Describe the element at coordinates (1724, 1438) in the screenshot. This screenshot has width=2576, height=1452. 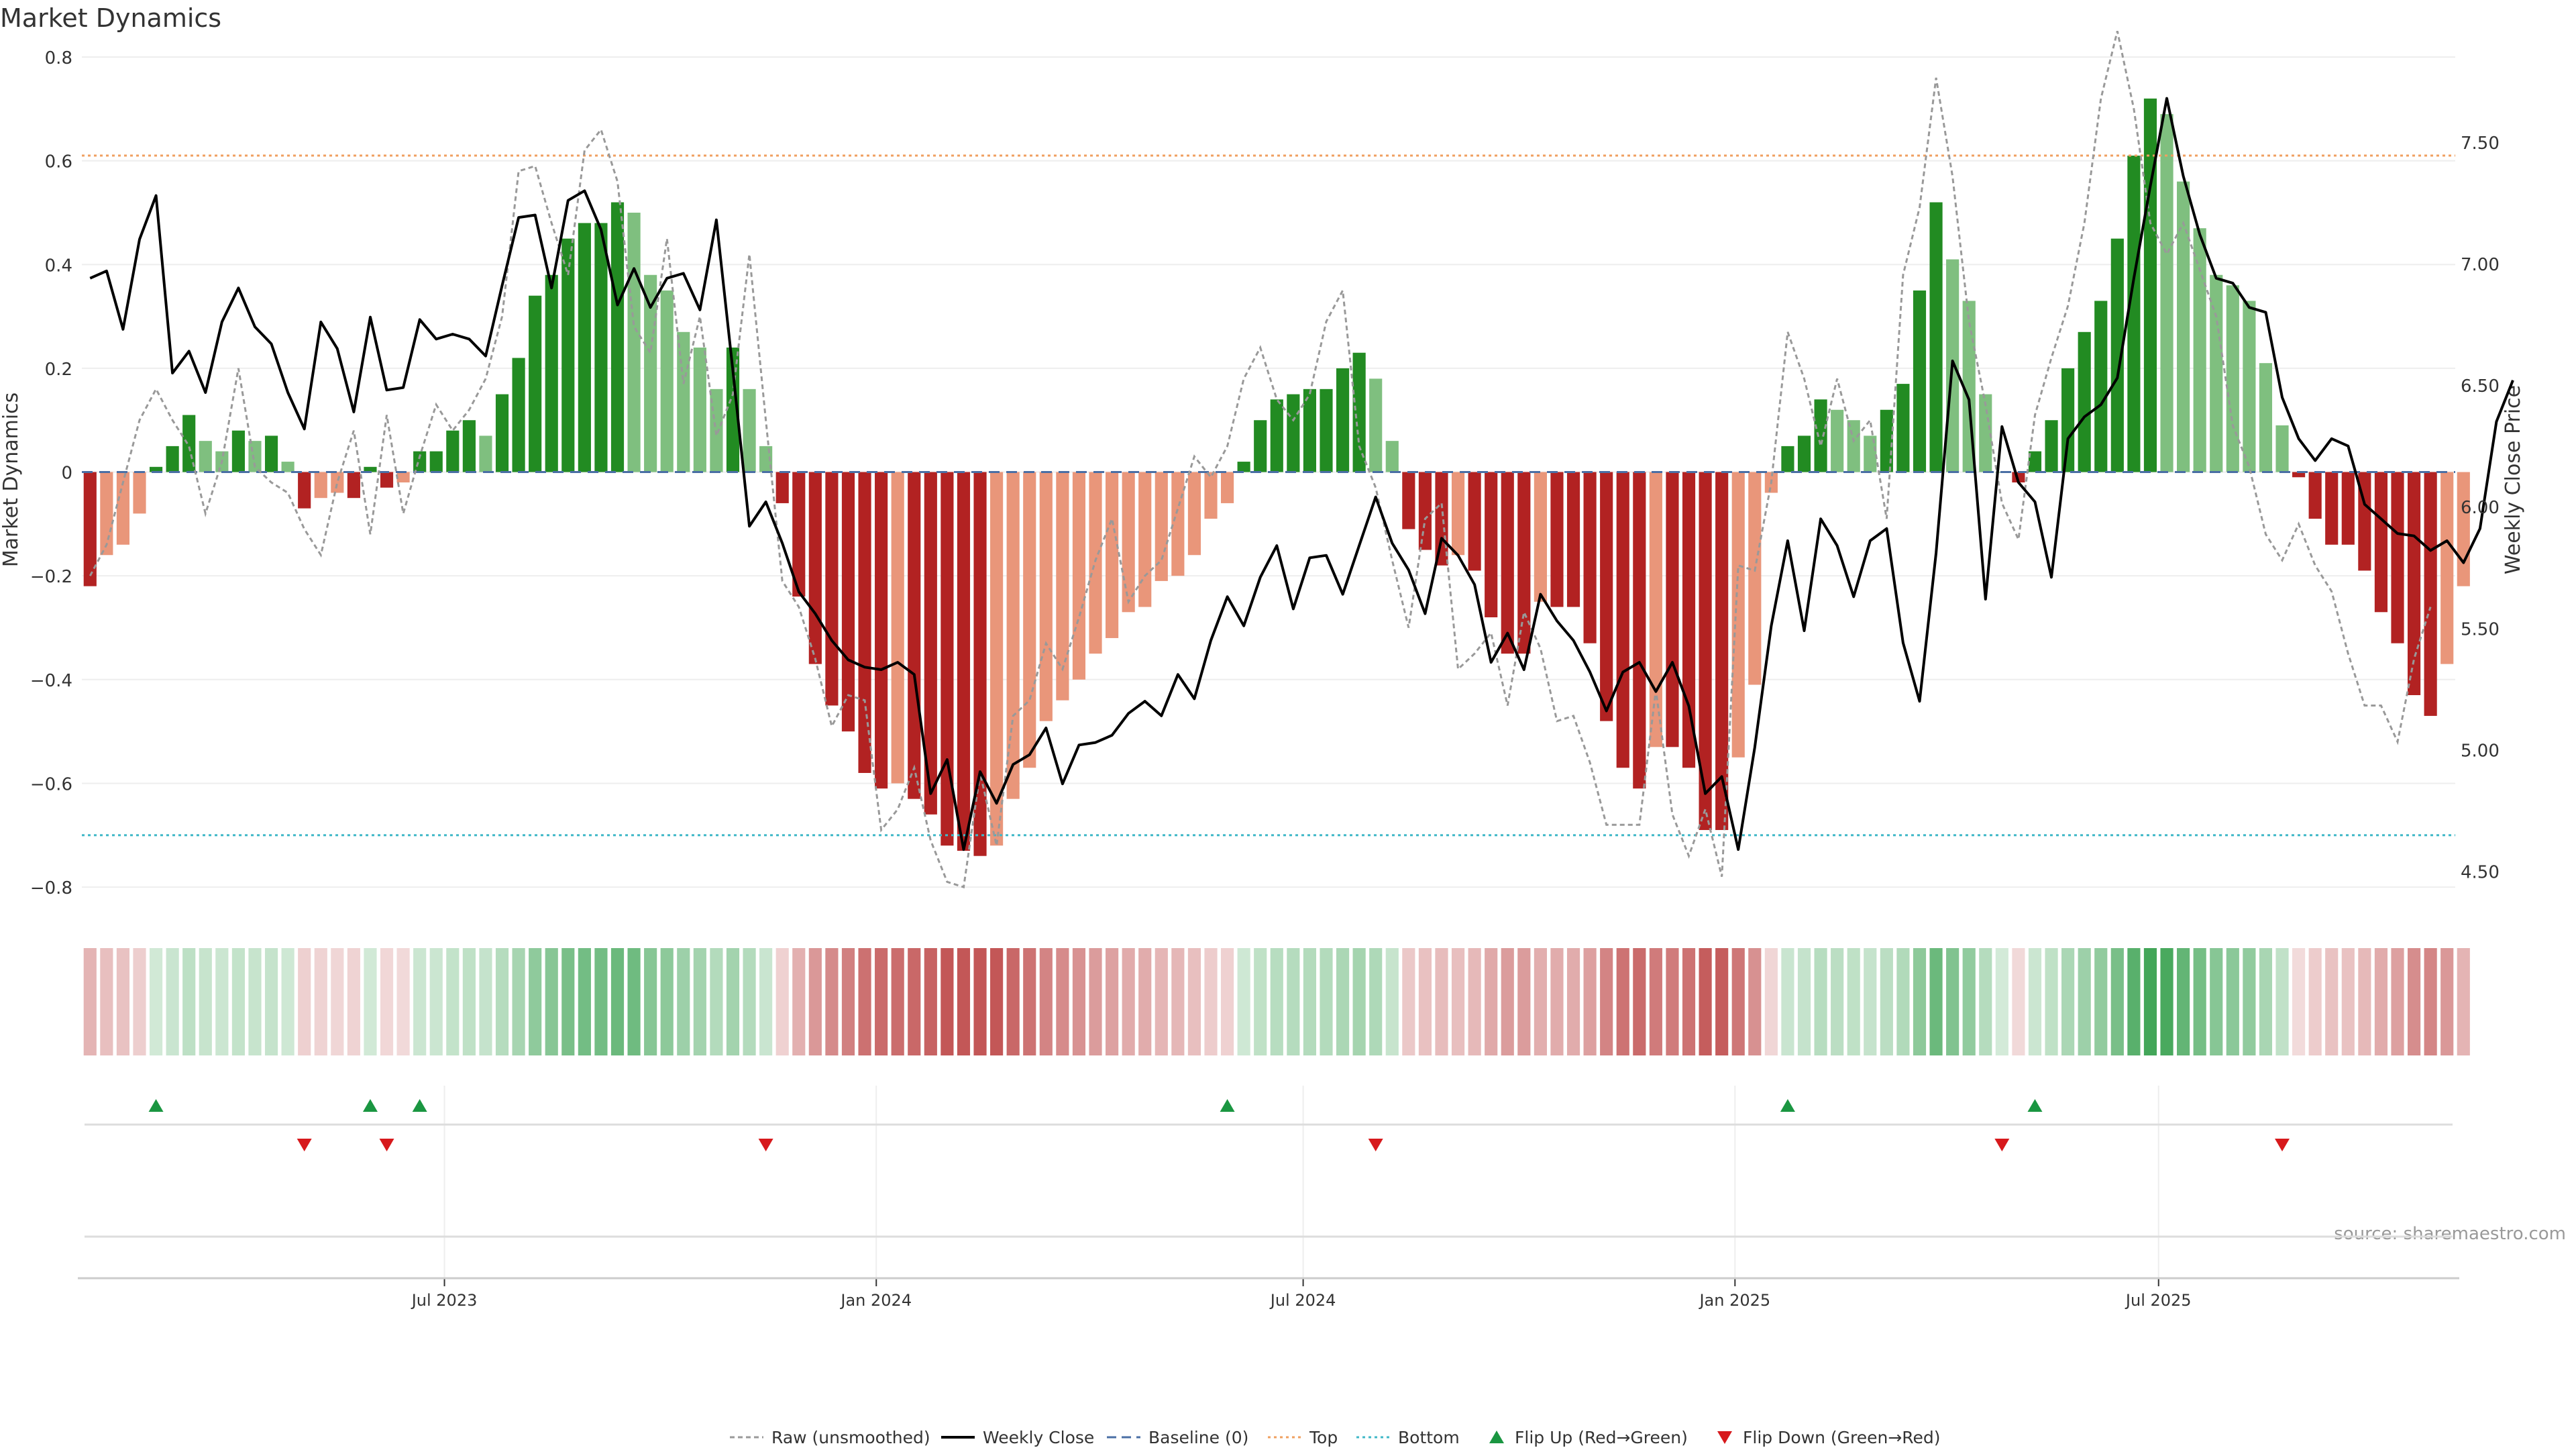
I see `legend-swatch-flip-down` at that location.